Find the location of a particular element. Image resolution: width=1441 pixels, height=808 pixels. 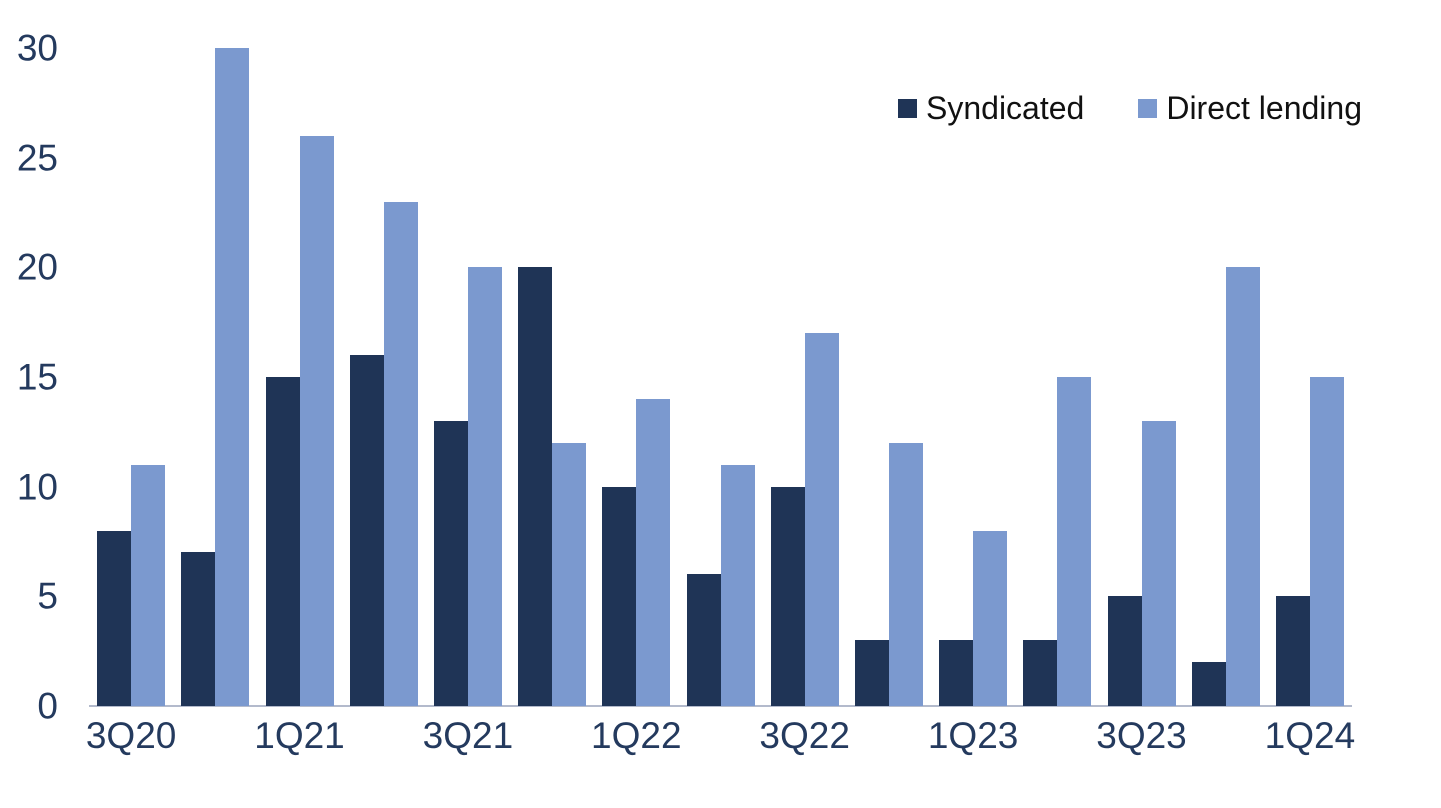

bar-group-2q23 is located at coordinates (1057, 377).